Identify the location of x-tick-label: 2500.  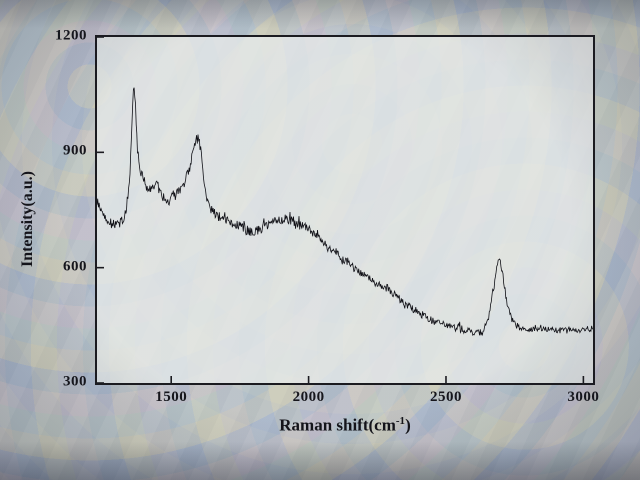
(445, 397).